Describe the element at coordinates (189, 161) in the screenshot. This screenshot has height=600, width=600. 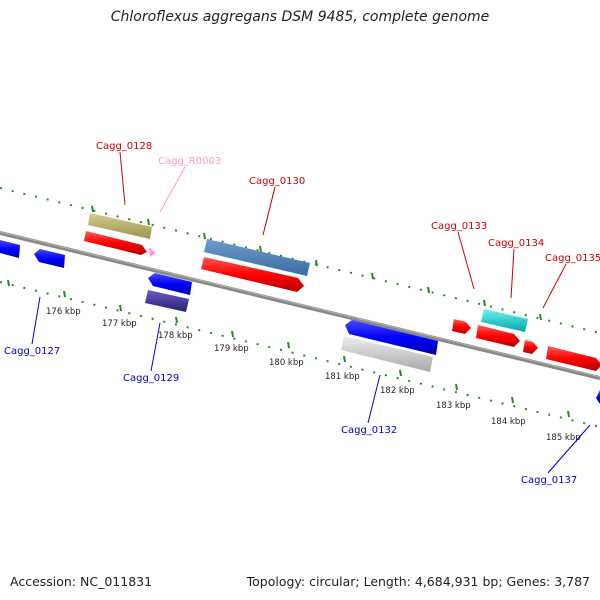
I see `label-cagg-r0003: Cagg_R0003` at that location.